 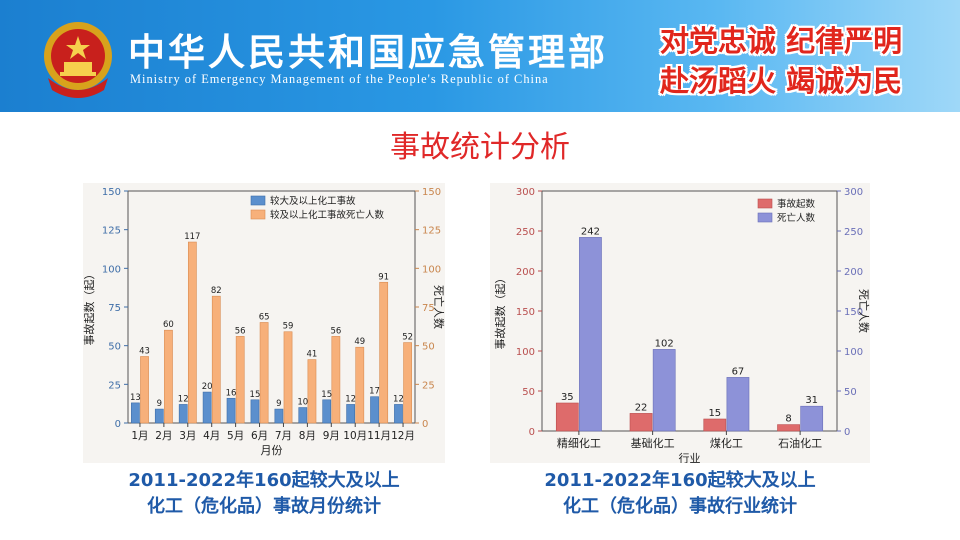 I want to click on data-label-series-2: 102, so click(x=664, y=343).